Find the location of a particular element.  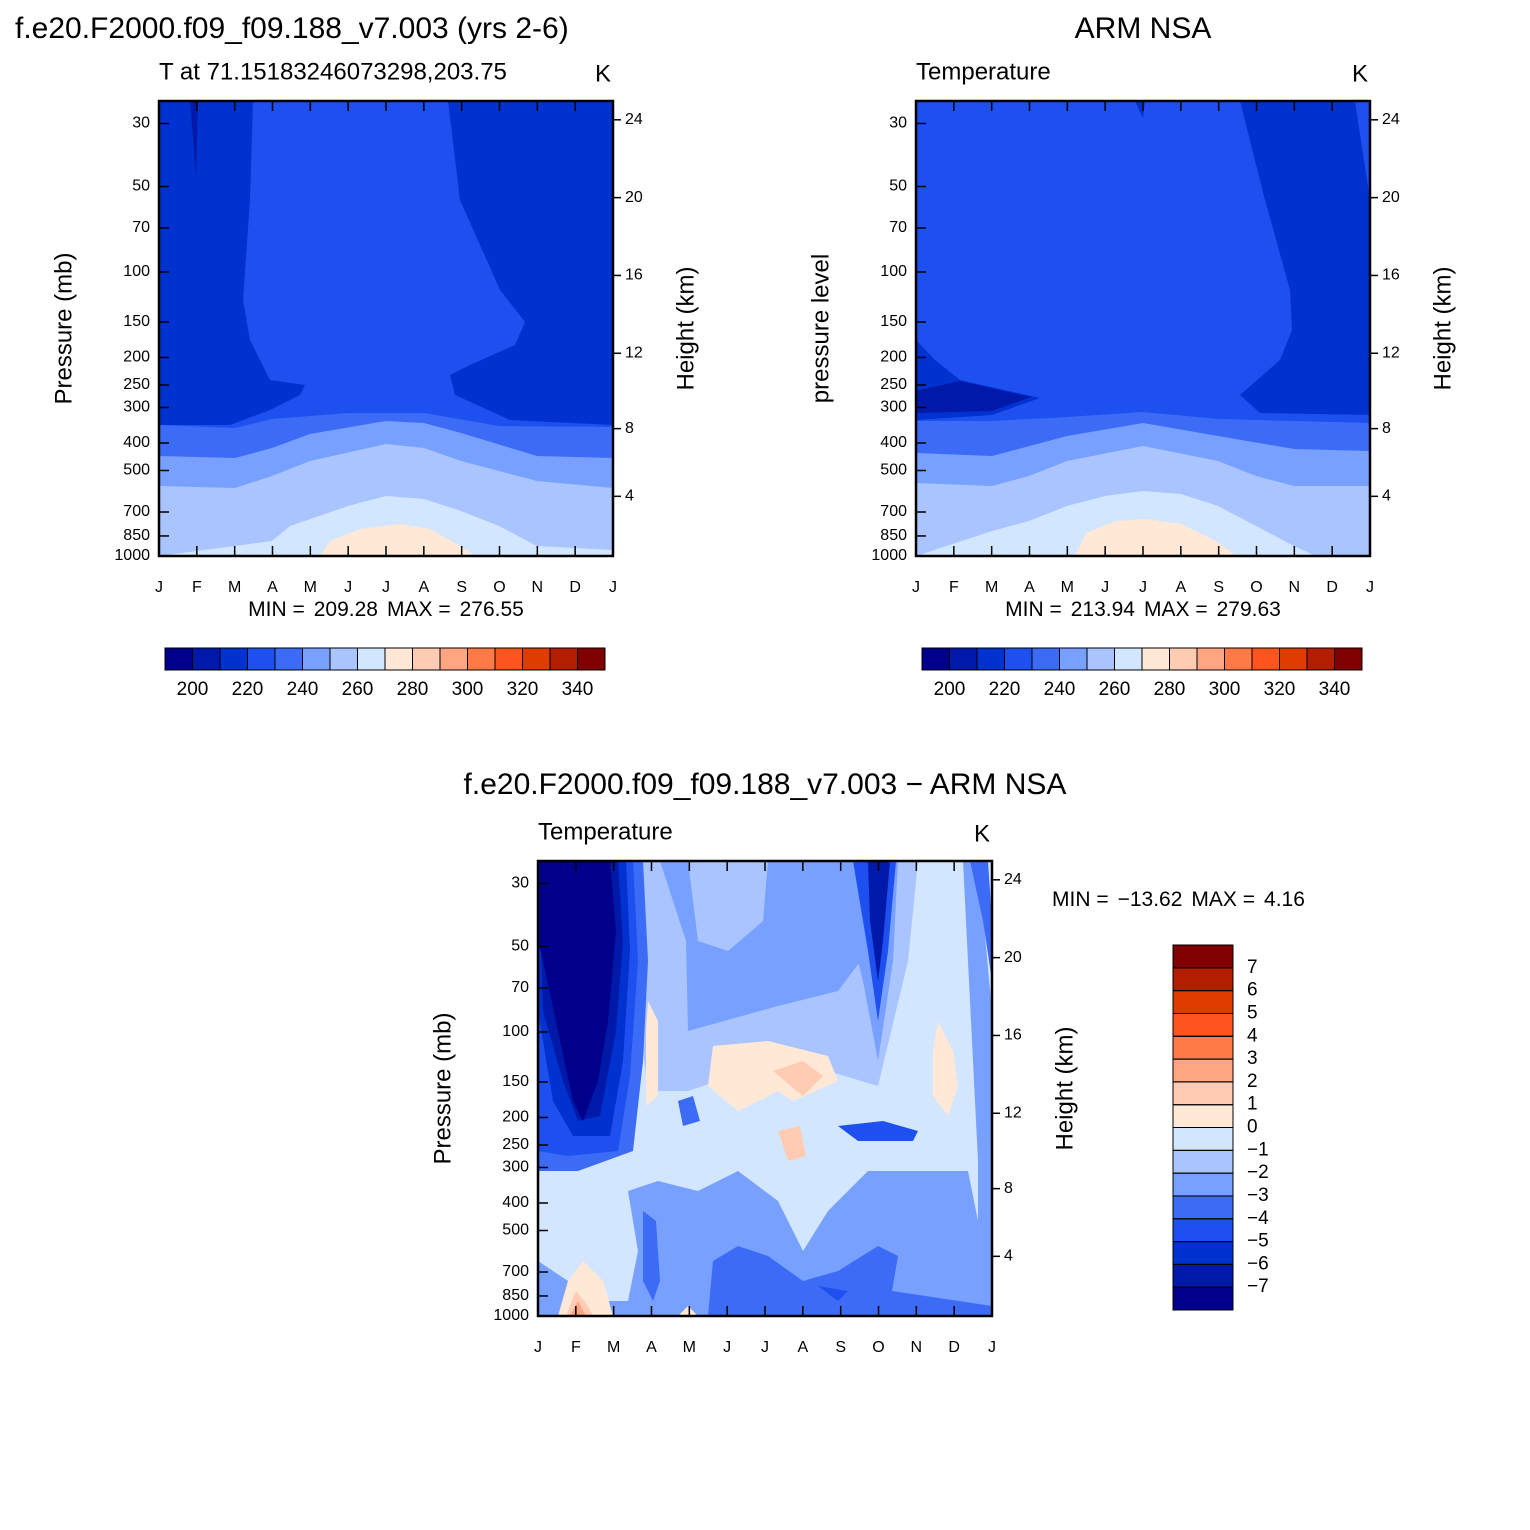

colorbar-label: 300 is located at coordinates (1225, 689).